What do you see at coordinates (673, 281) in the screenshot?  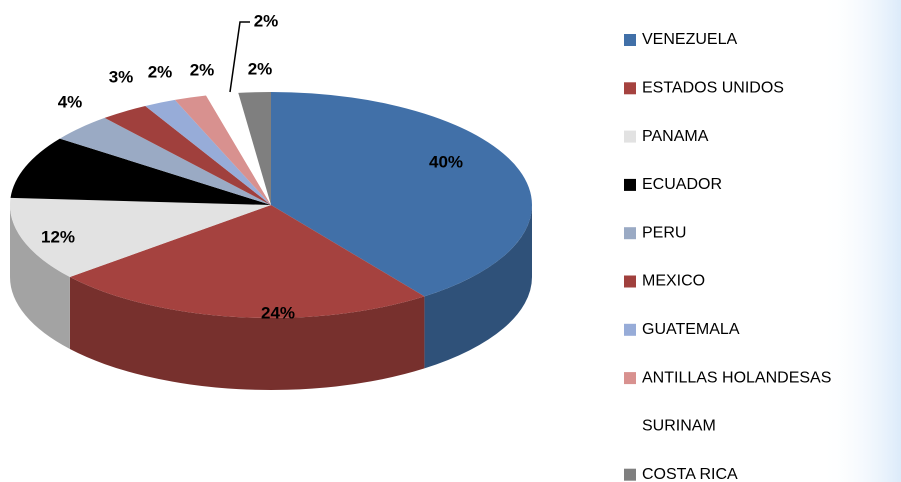 I see `legend-label: MEXICO` at bounding box center [673, 281].